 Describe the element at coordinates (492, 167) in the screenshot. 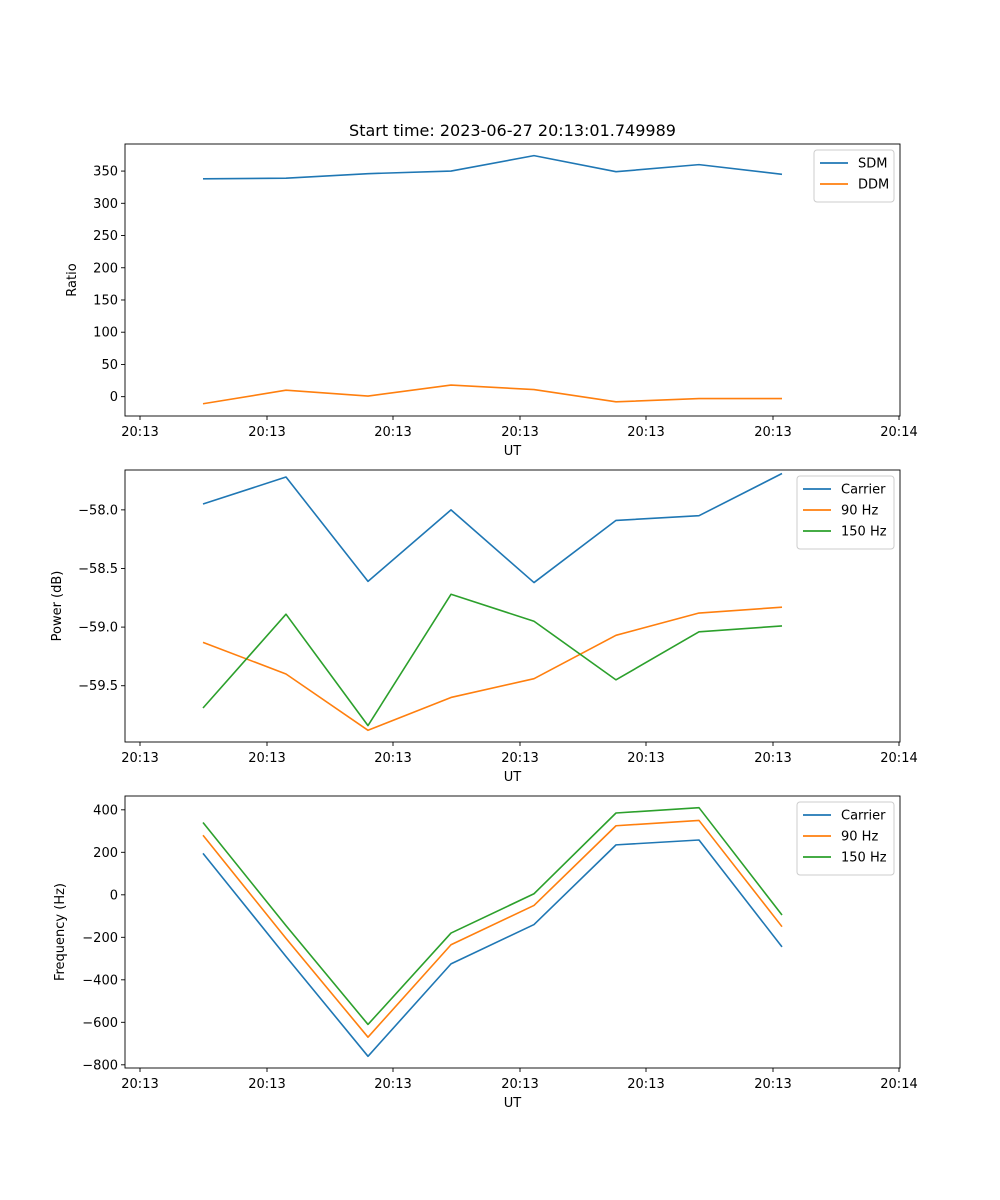

I see `series-line-sdm` at that location.